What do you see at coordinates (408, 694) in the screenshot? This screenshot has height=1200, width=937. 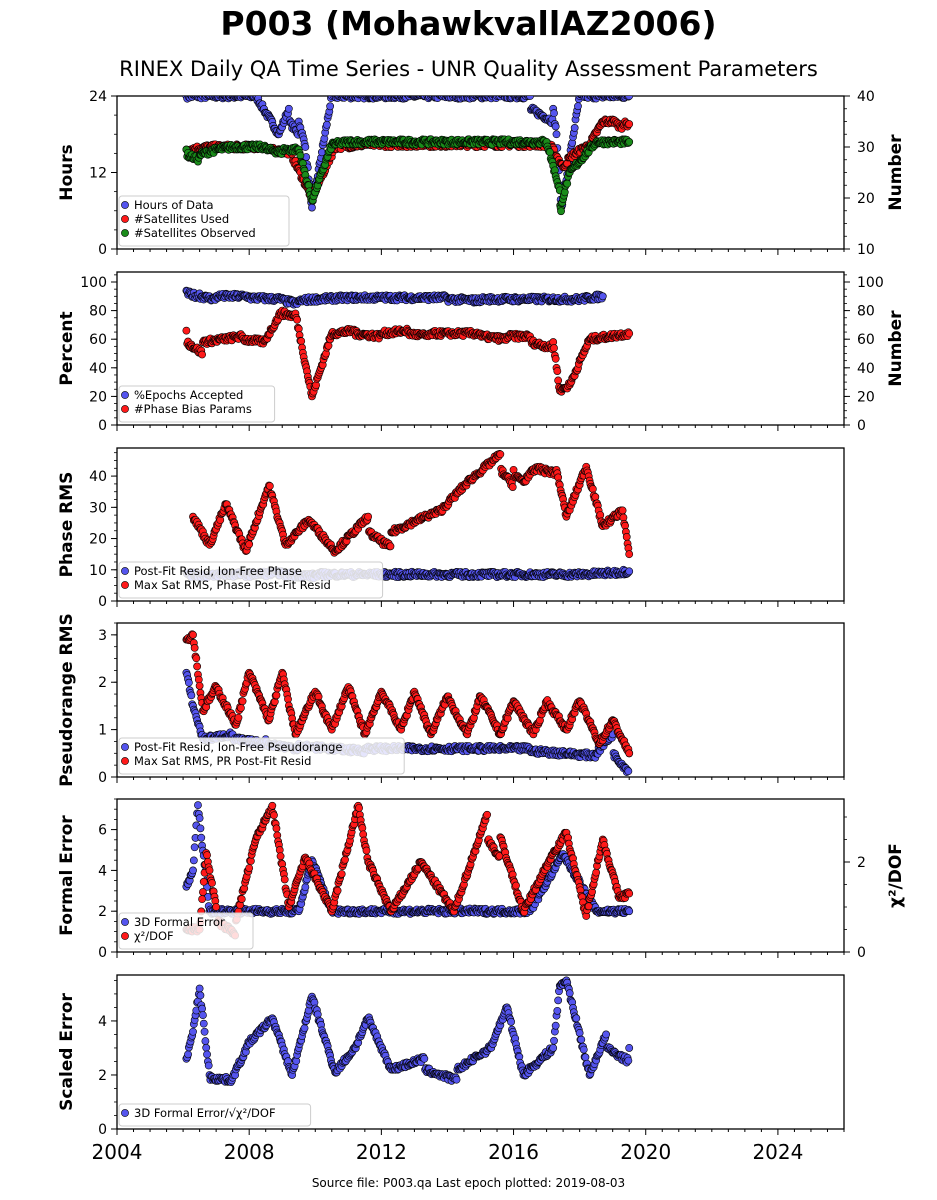 I see `series-max-sat-rms-pr-post-fit-resid` at bounding box center [408, 694].